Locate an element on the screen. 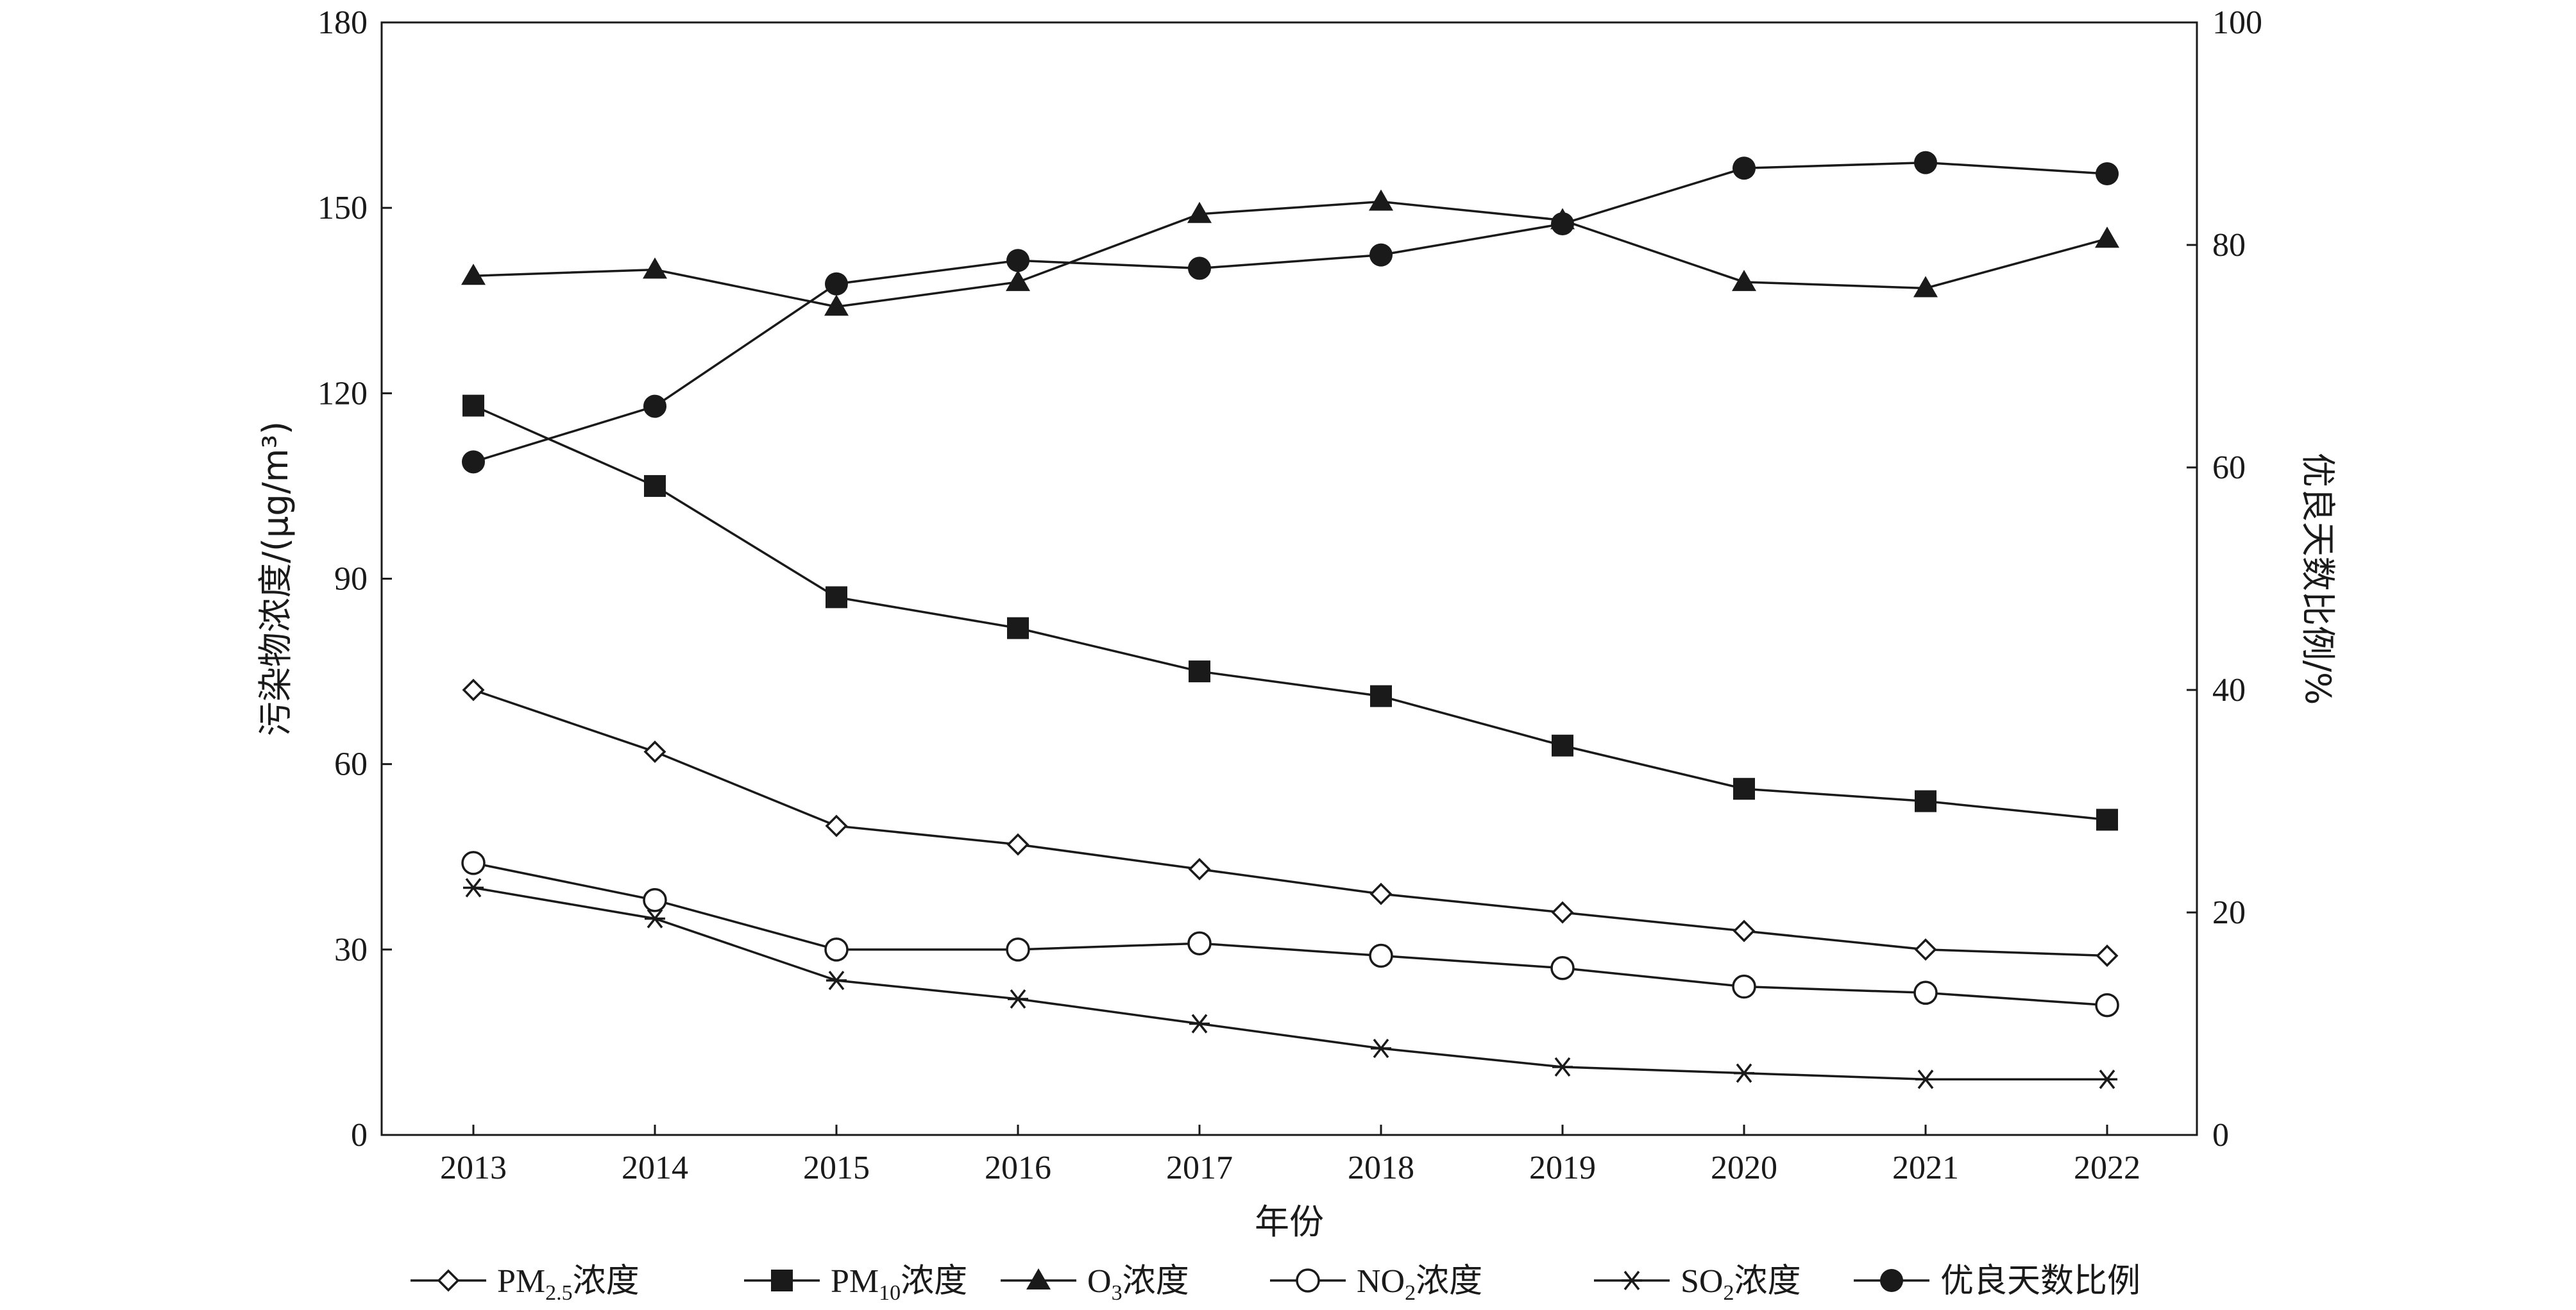 The width and height of the screenshot is (2576, 1310). right-y-tick-label: 60 is located at coordinates (2229, 467).